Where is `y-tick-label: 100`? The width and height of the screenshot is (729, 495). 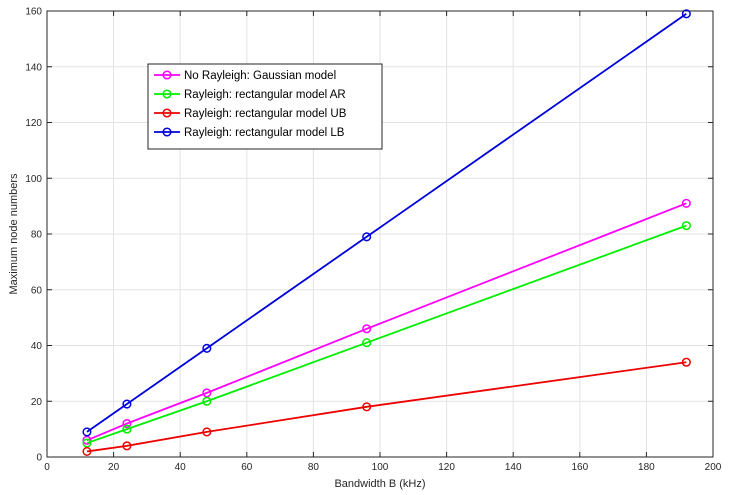 y-tick-label: 100 is located at coordinates (33, 179).